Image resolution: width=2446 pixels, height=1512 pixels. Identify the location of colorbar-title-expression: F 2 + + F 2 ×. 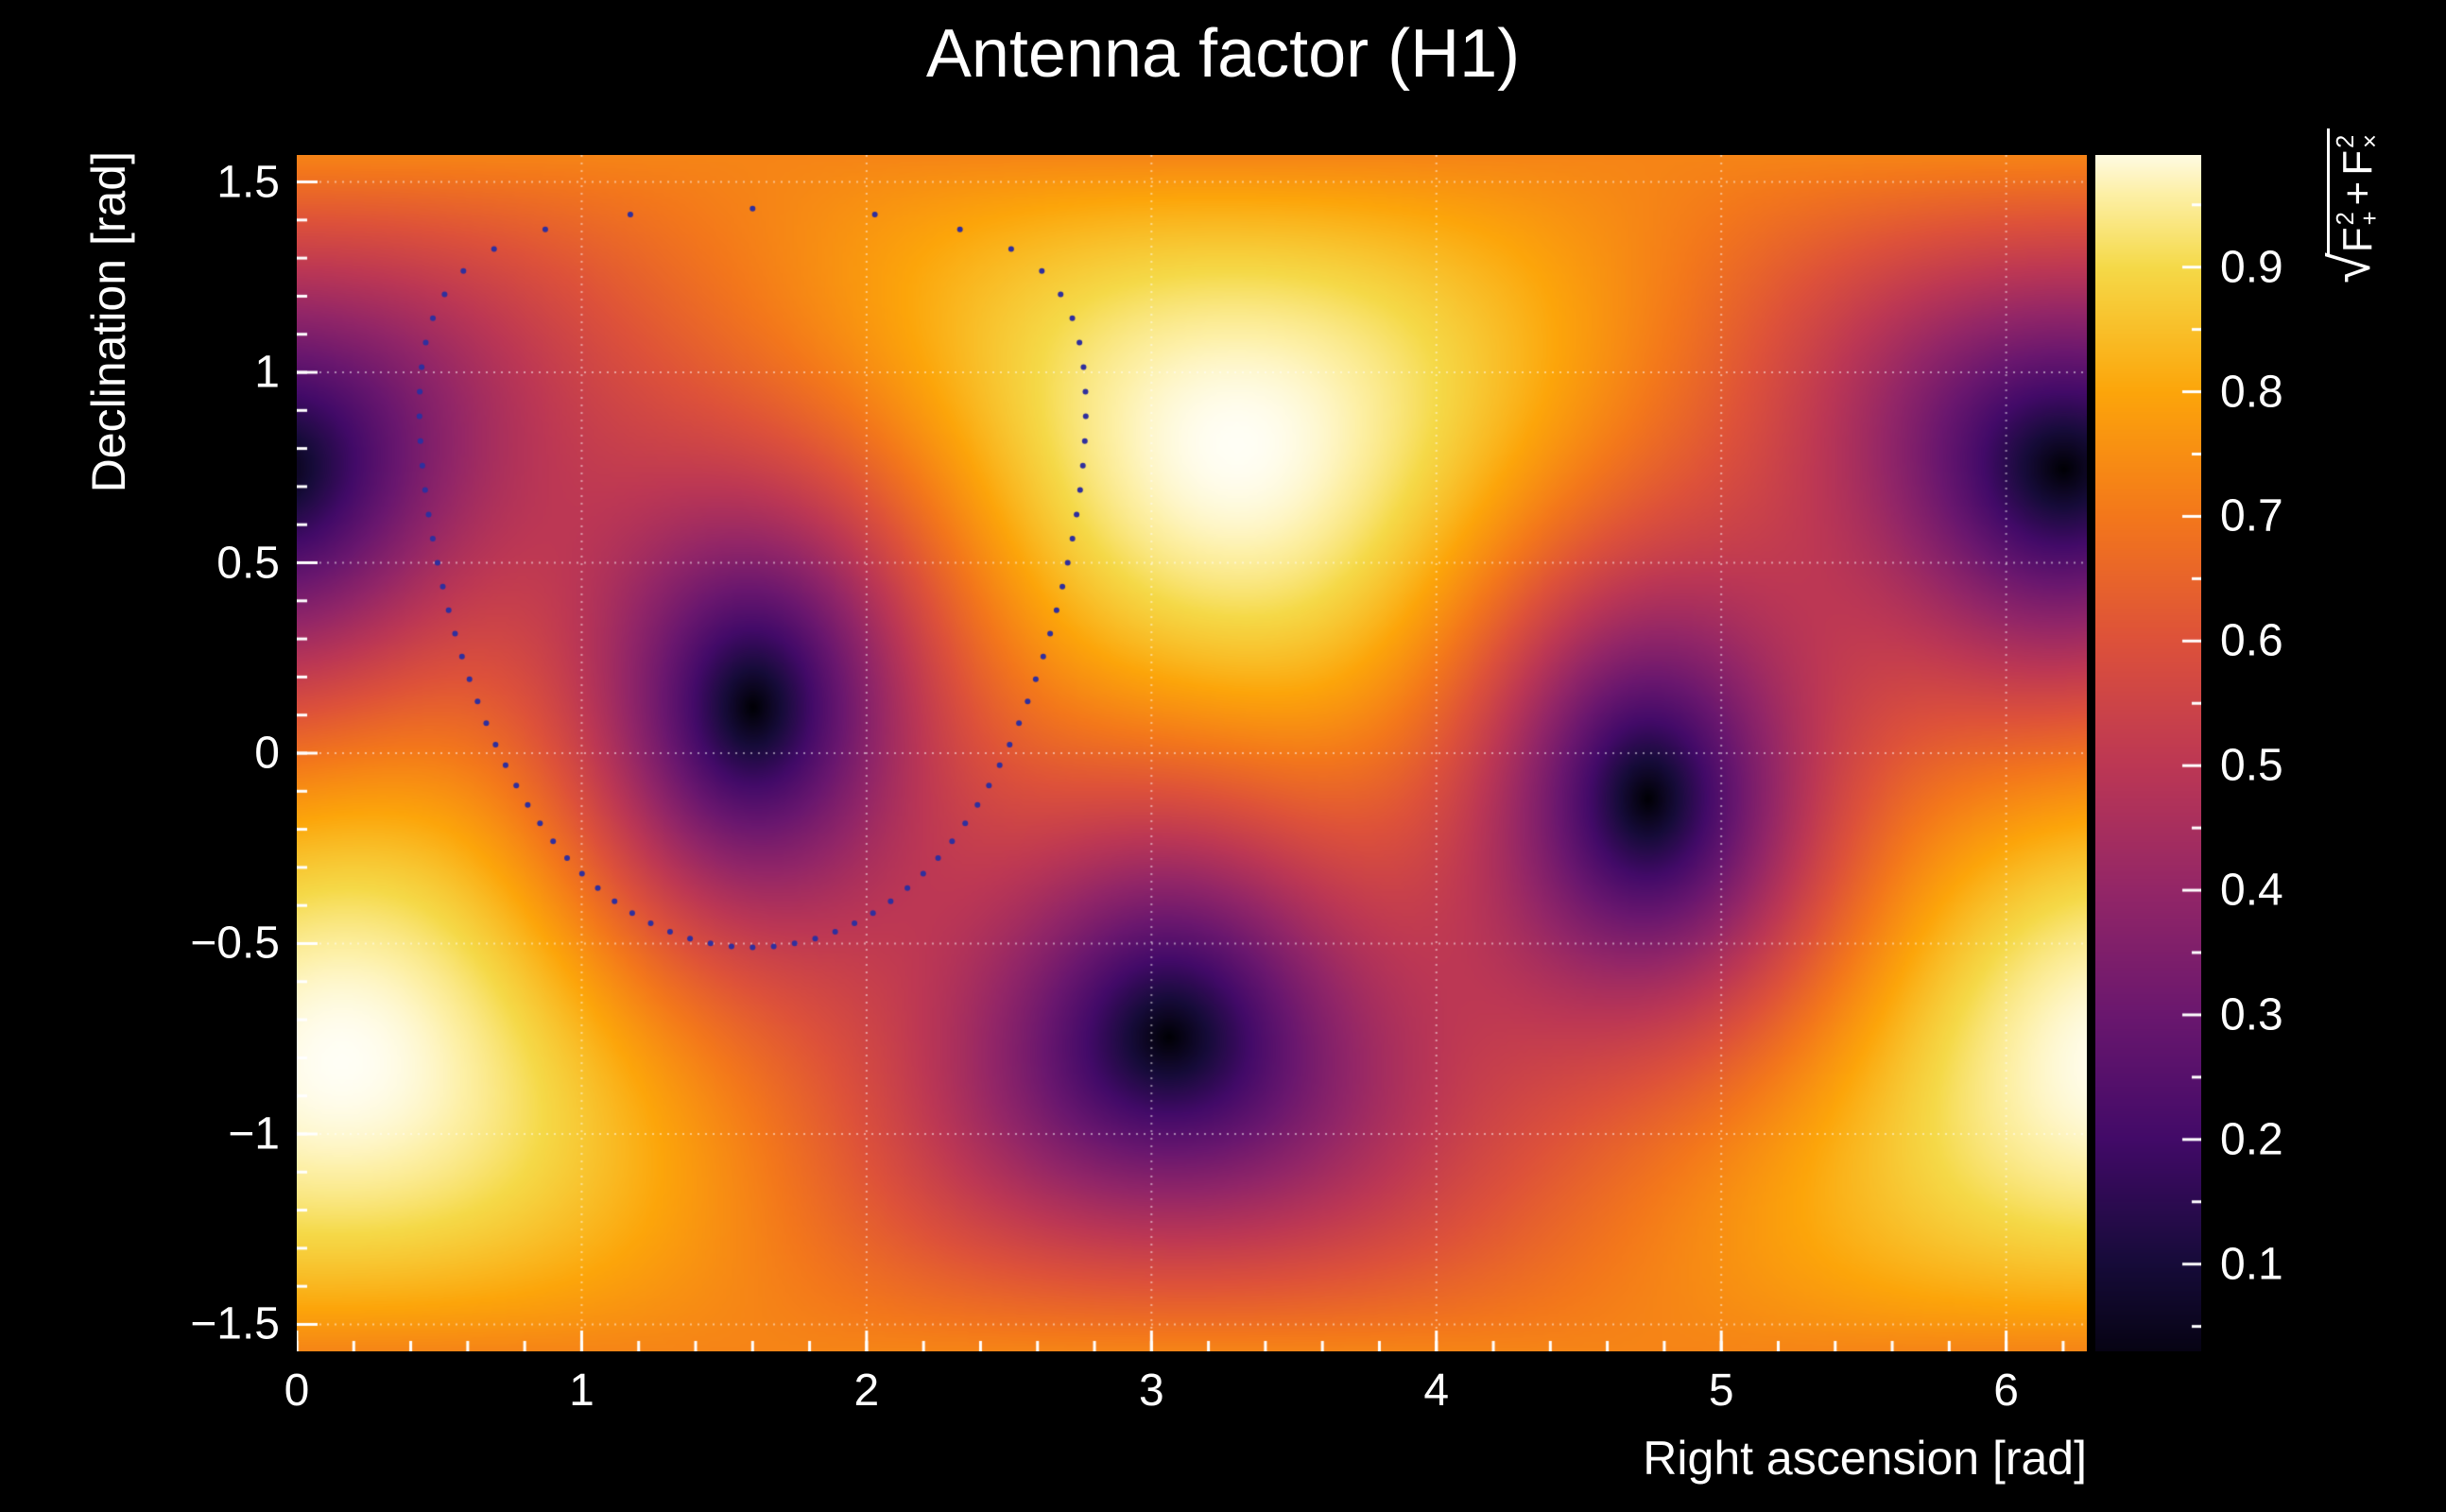
(2356, 192).